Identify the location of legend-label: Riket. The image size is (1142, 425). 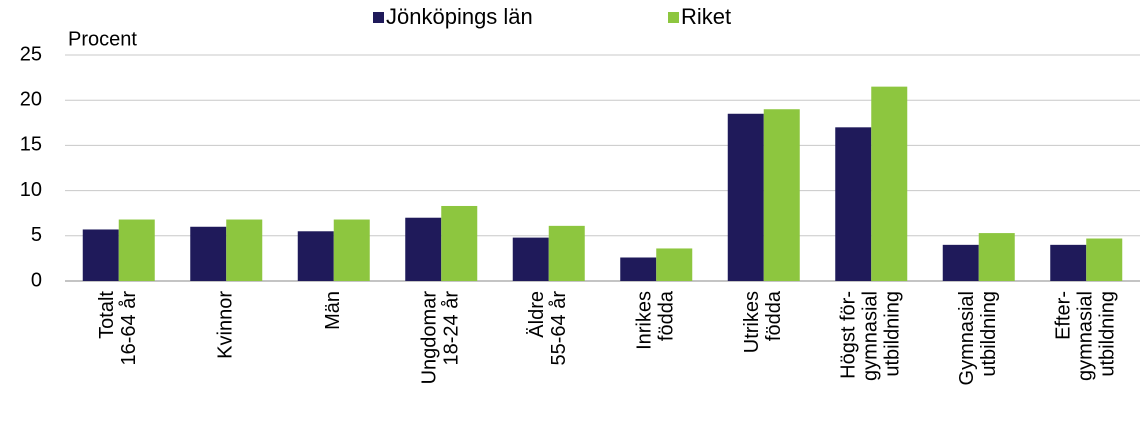
(706, 16).